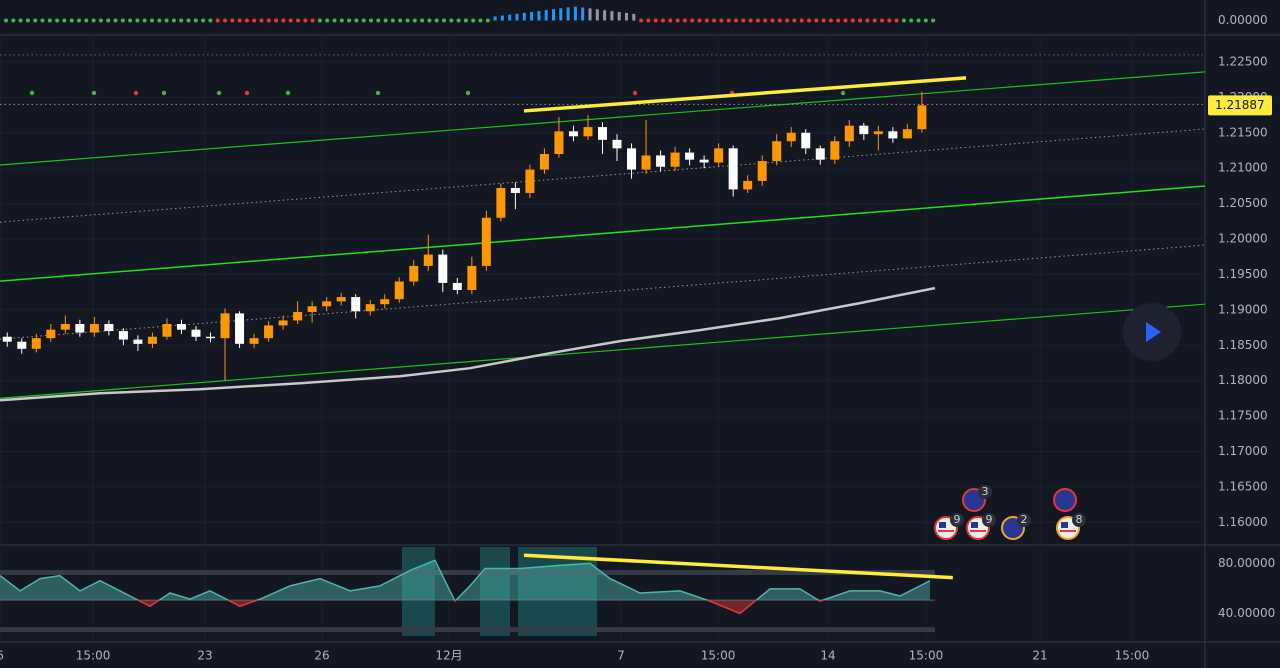 The width and height of the screenshot is (1280, 668). Describe the element at coordinates (465, 580) in the screenshot. I see `oscillator-area` at that location.